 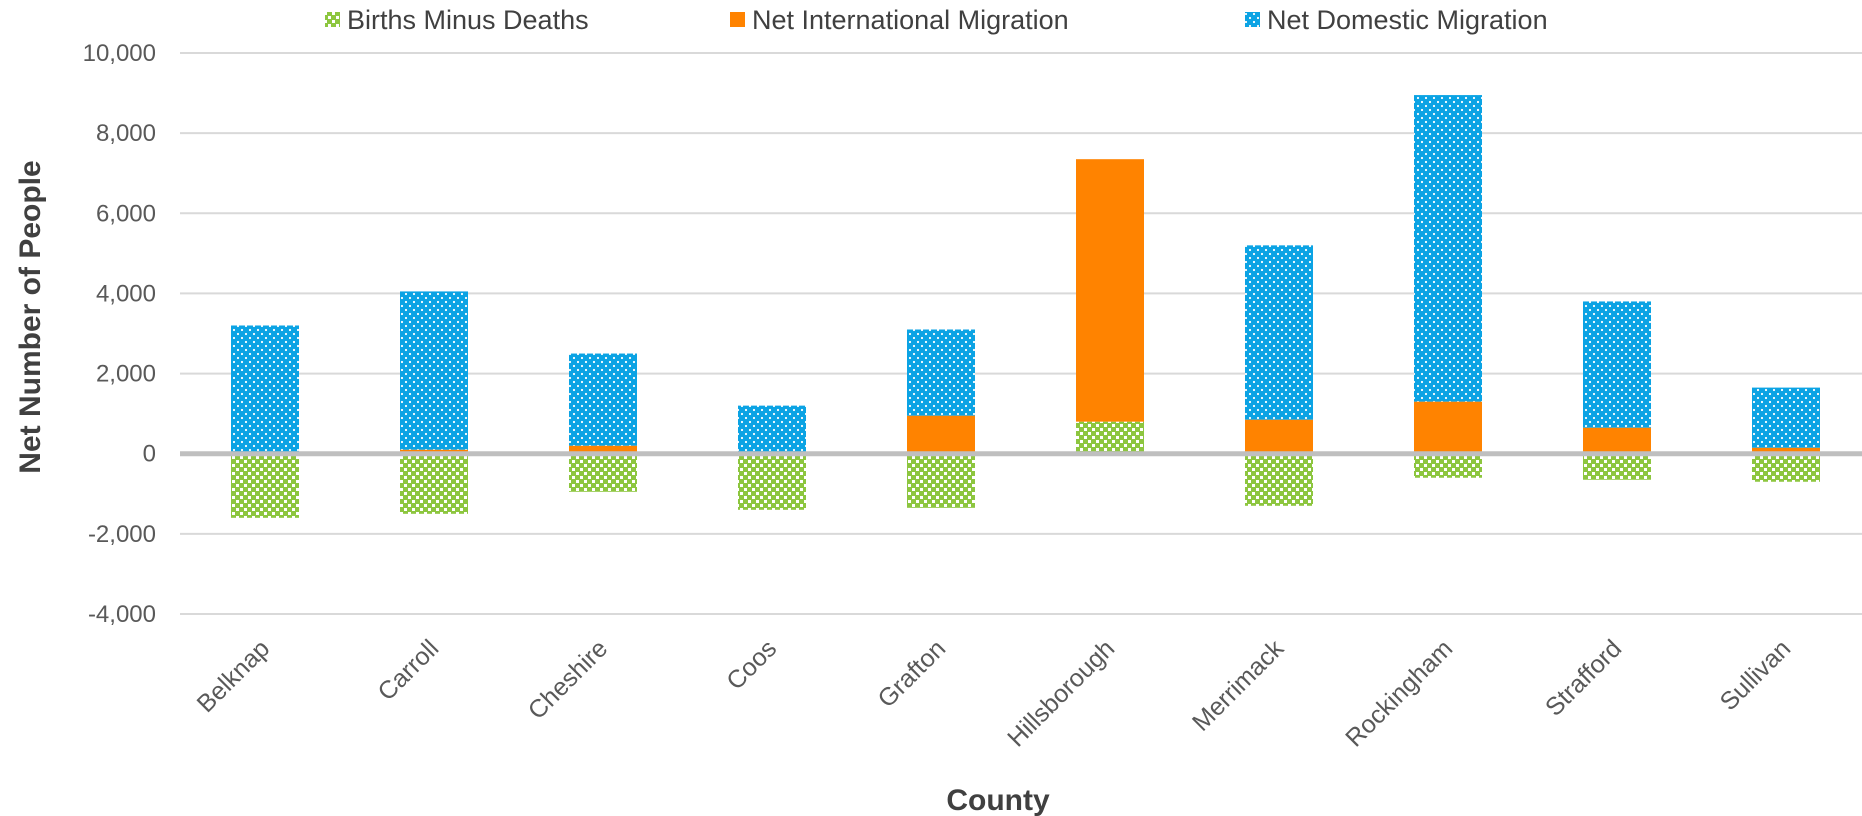 What do you see at coordinates (234, 676) in the screenshot?
I see `x-tick-label: Belknap` at bounding box center [234, 676].